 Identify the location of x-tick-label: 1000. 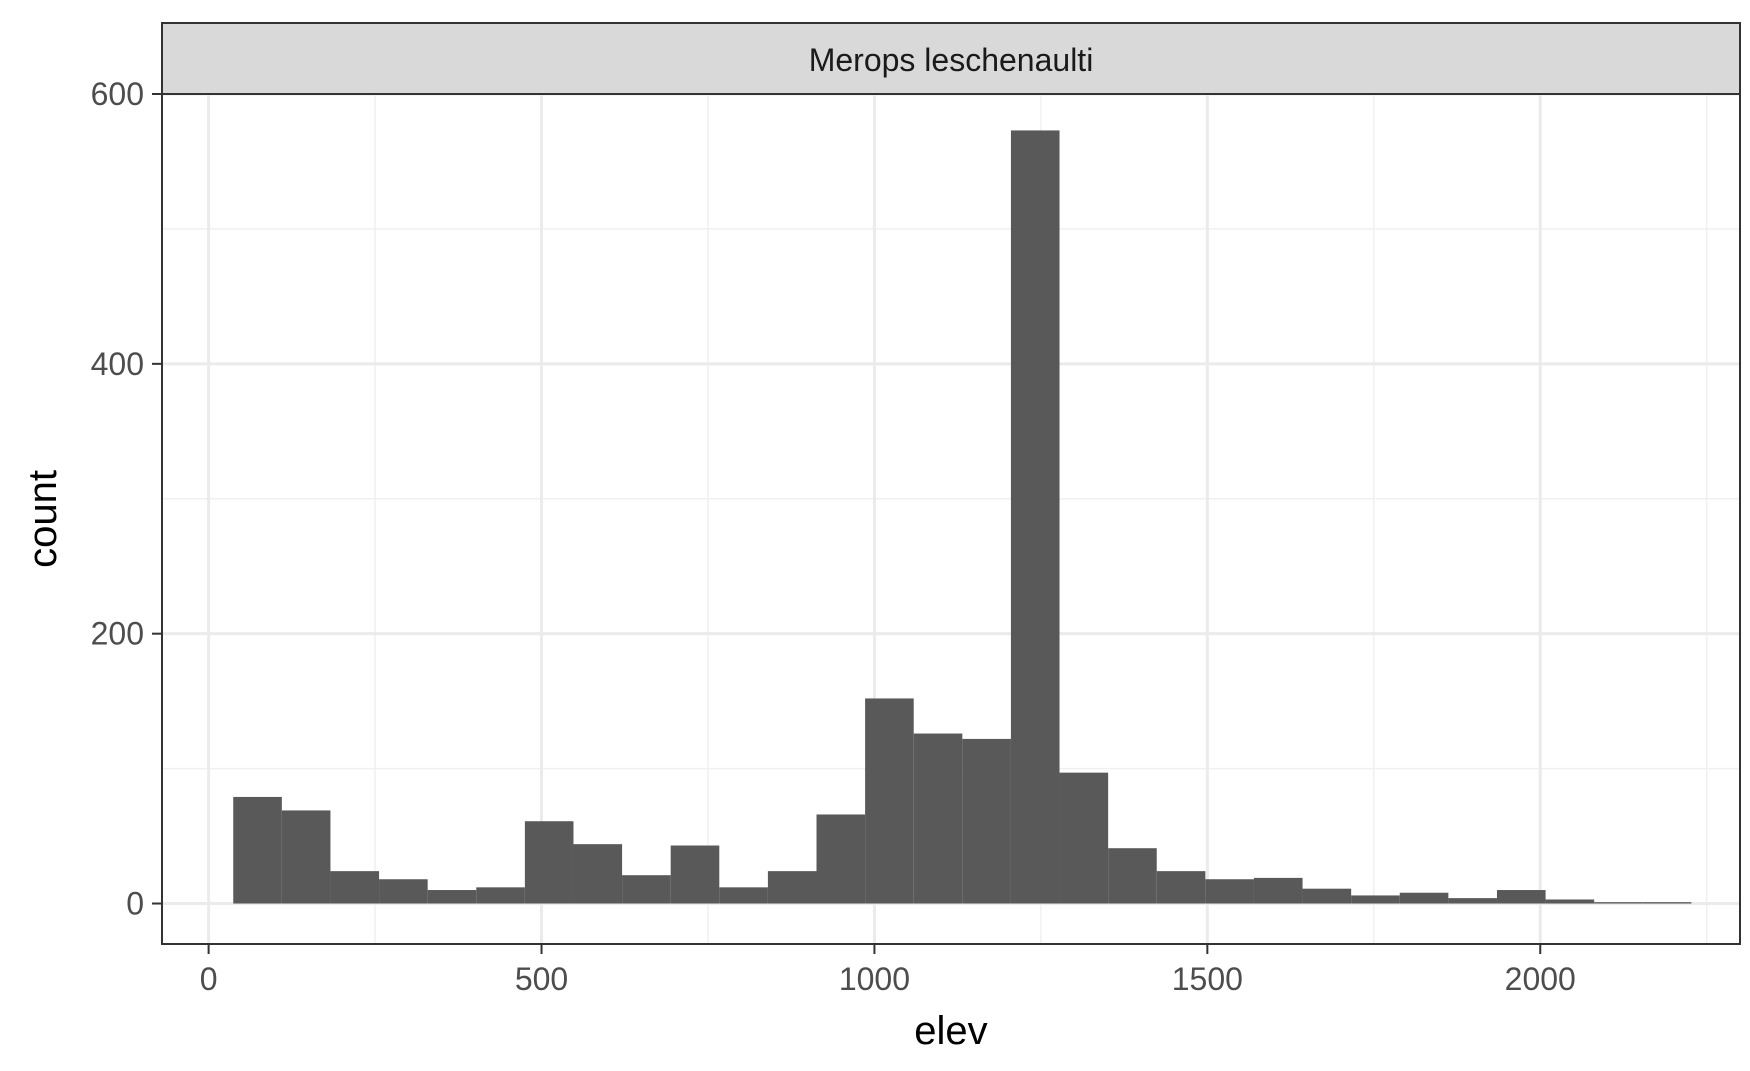
(874, 979).